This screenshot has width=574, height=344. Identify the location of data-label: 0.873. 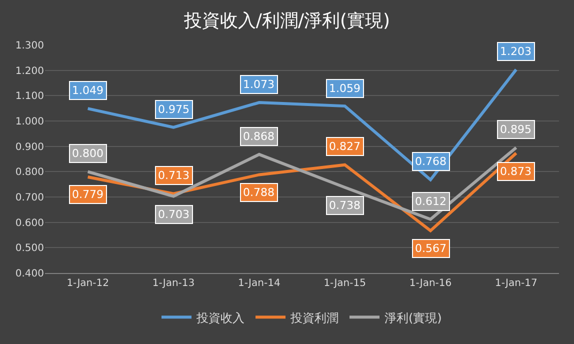
(516, 171).